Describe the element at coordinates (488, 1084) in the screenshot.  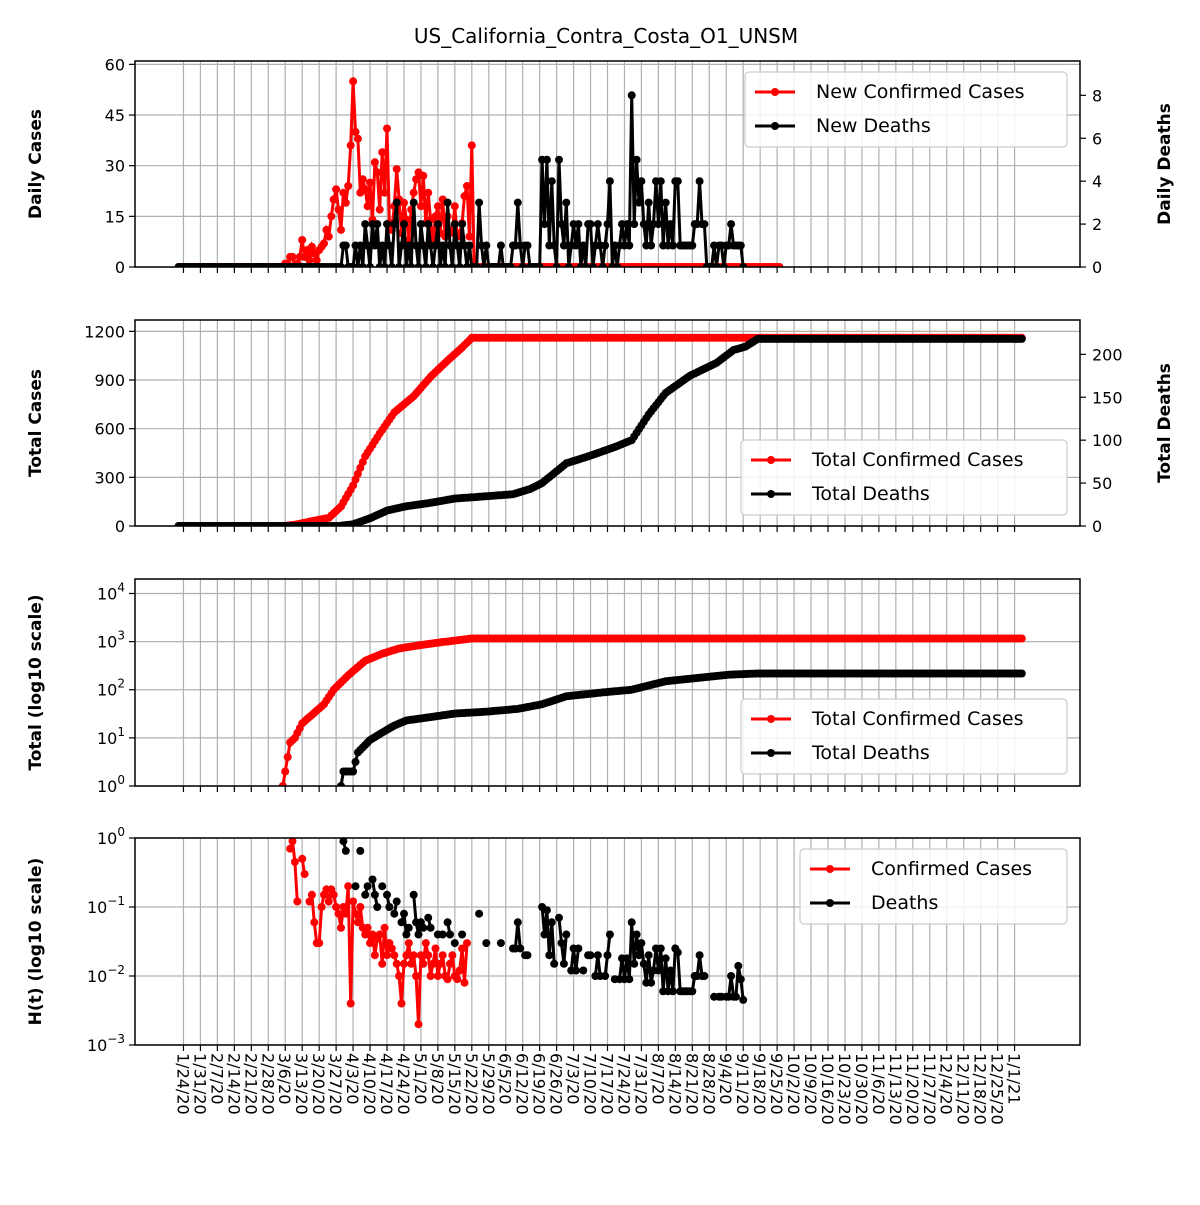
I see `x-tick-label: 5/29/20` at that location.